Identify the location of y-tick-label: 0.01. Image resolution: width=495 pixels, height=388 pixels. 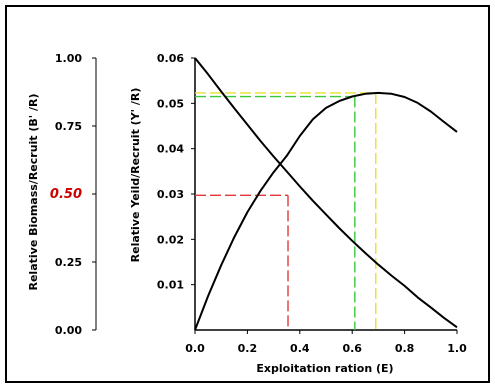
(170, 285).